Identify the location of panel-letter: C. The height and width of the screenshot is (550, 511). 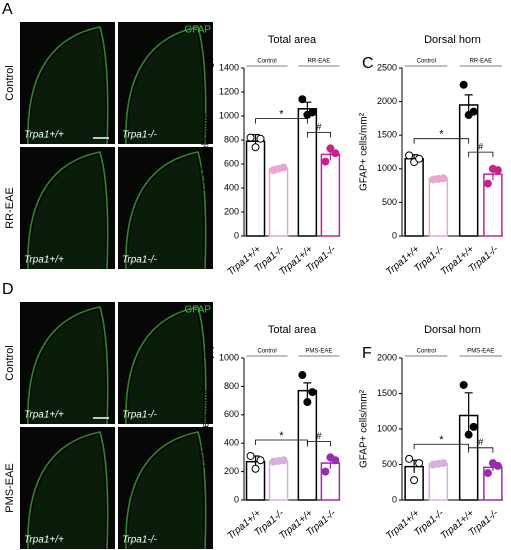
(368, 63).